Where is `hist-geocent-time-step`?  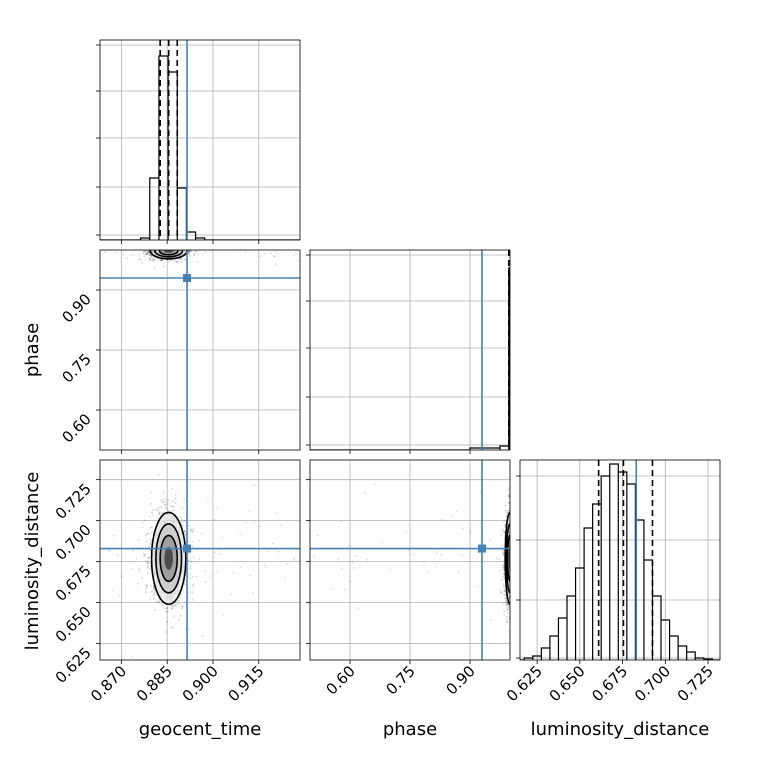 hist-geocent-time-step is located at coordinates (200, 147).